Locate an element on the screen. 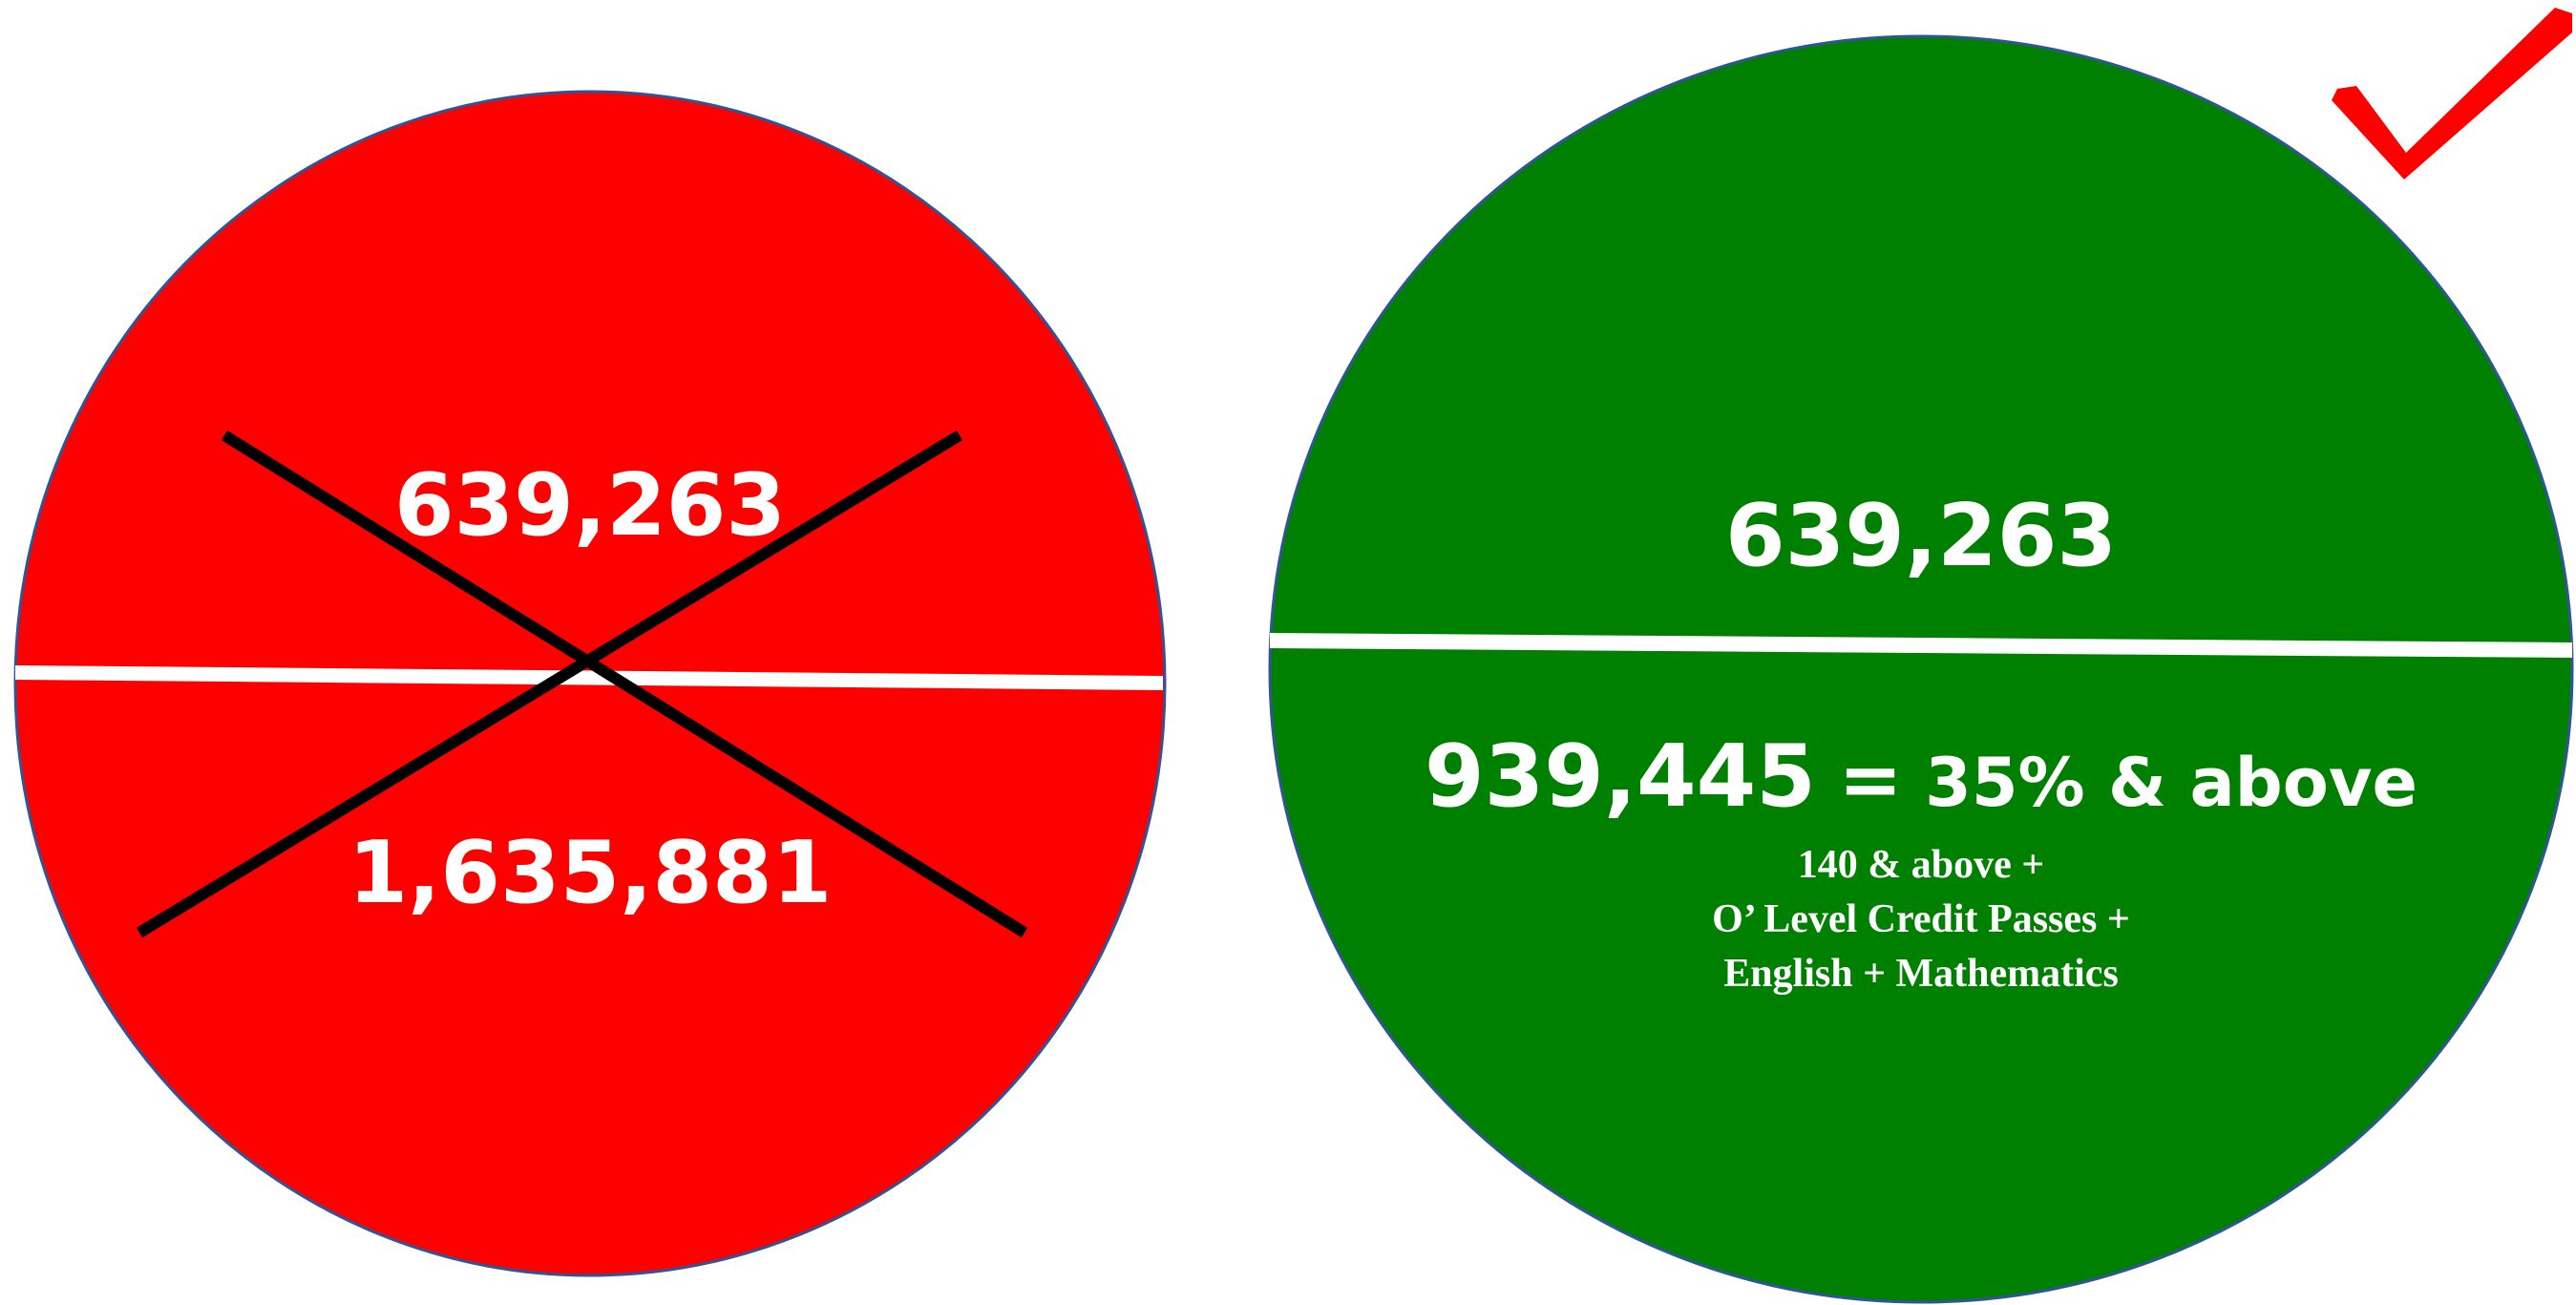  cross-icon is located at coordinates (582, 684).